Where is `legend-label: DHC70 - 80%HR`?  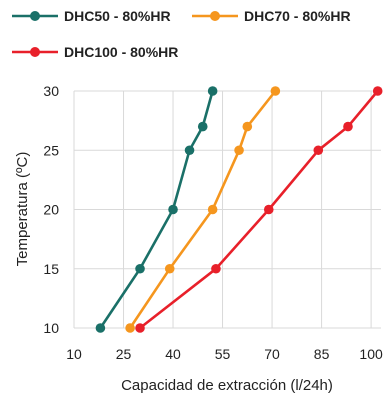
legend-label: DHC70 - 80%HR is located at coordinates (297, 16).